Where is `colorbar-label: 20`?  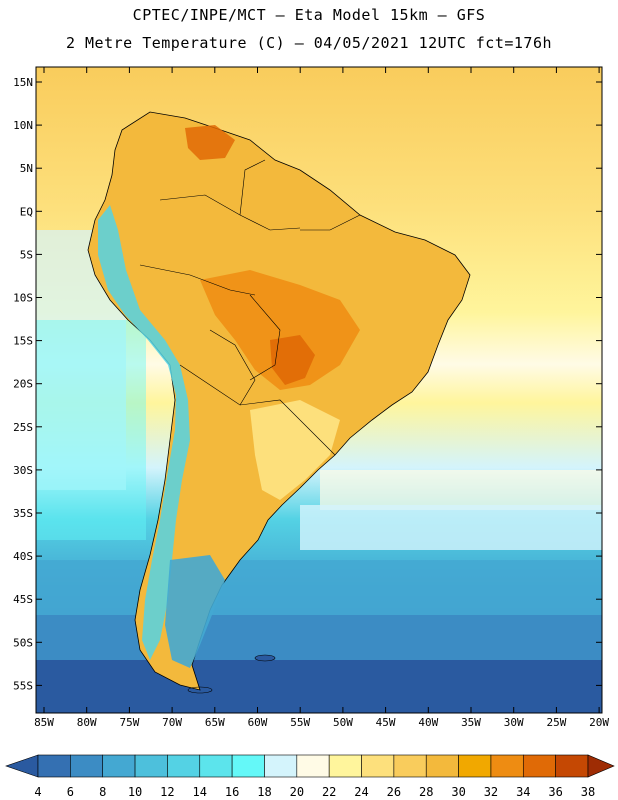
colorbar-label: 20 is located at coordinates (297, 792).